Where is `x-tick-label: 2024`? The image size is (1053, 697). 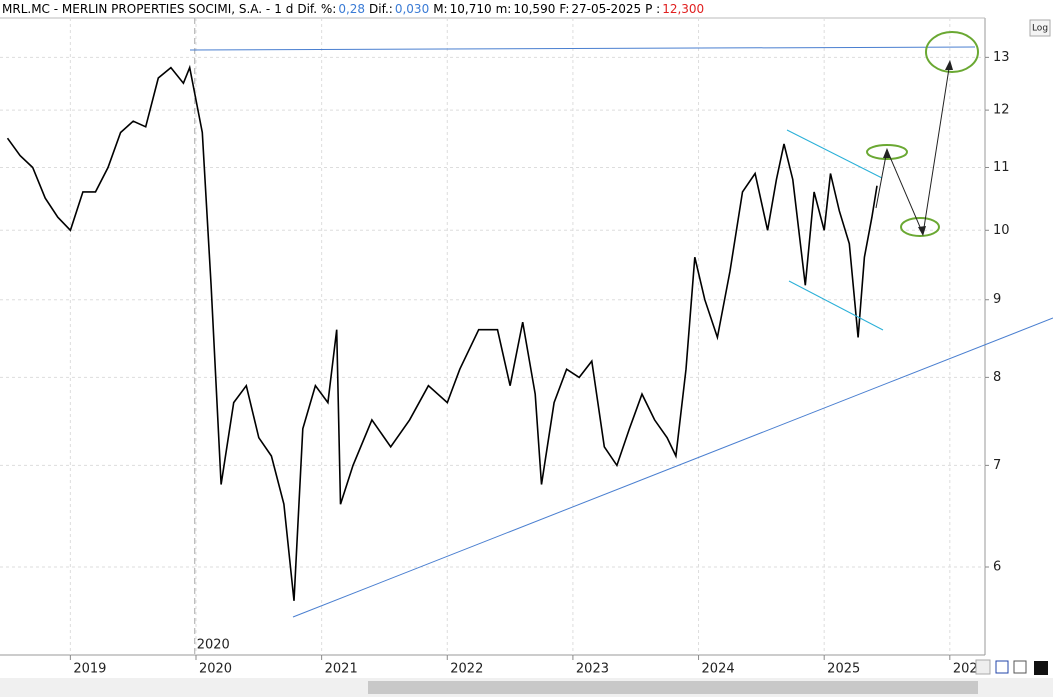 x-tick-label: 2024 is located at coordinates (718, 669).